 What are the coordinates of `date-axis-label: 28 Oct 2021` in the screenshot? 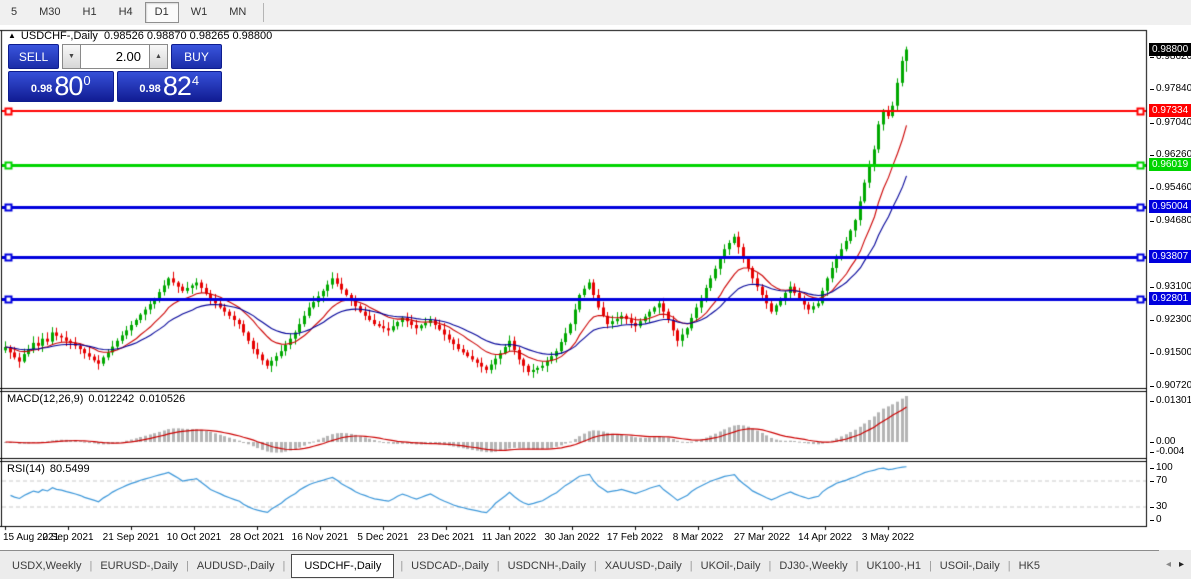 It's located at (257, 537).